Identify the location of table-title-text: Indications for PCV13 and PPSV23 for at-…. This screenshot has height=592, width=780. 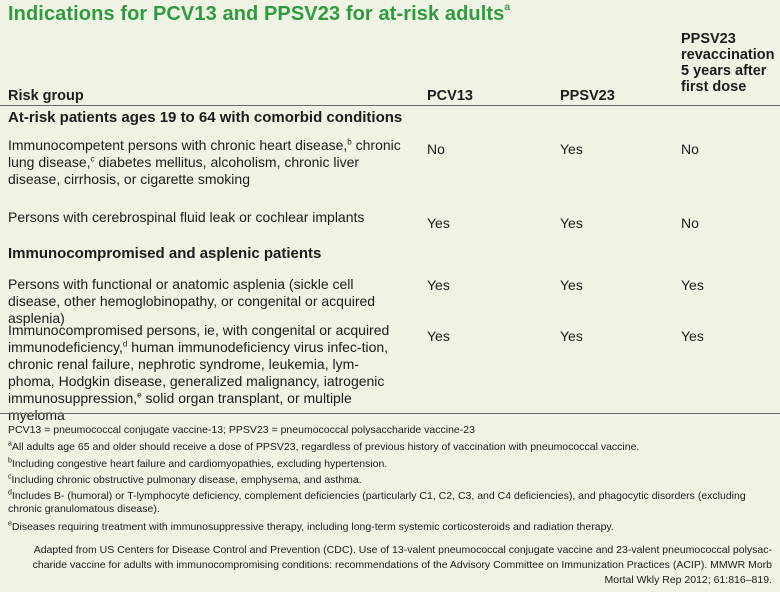
(256, 14).